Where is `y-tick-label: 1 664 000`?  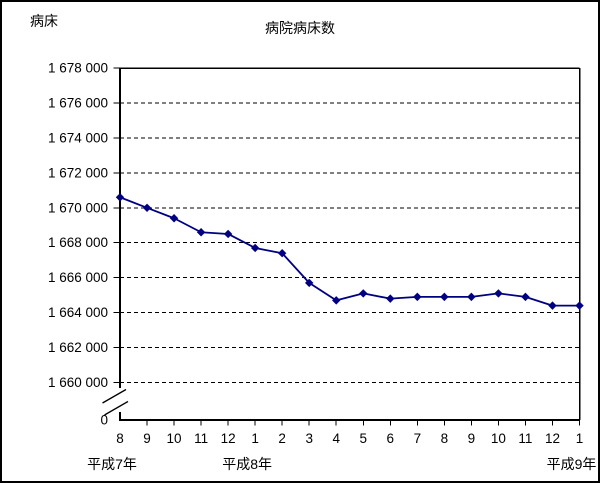 y-tick-label: 1 664 000 is located at coordinates (78, 312).